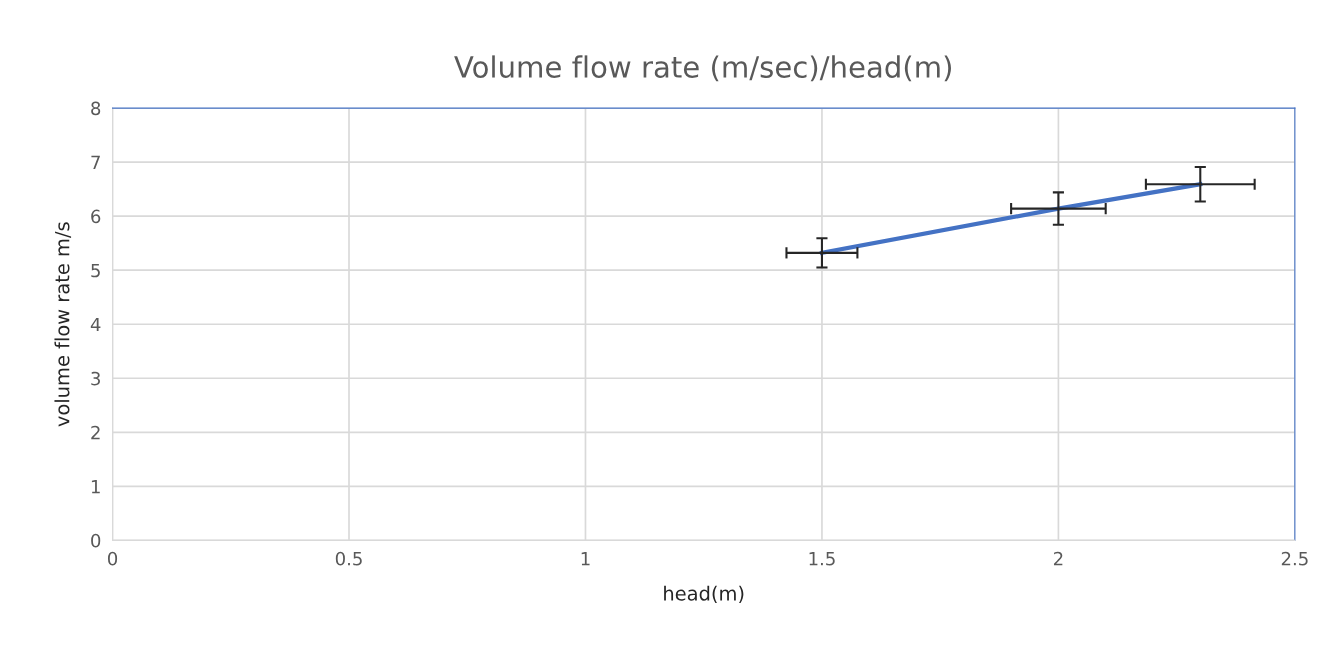 Image resolution: width=1324 pixels, height=655 pixels. What do you see at coordinates (822, 559) in the screenshot?
I see `x-tick-label: 1.5` at bounding box center [822, 559].